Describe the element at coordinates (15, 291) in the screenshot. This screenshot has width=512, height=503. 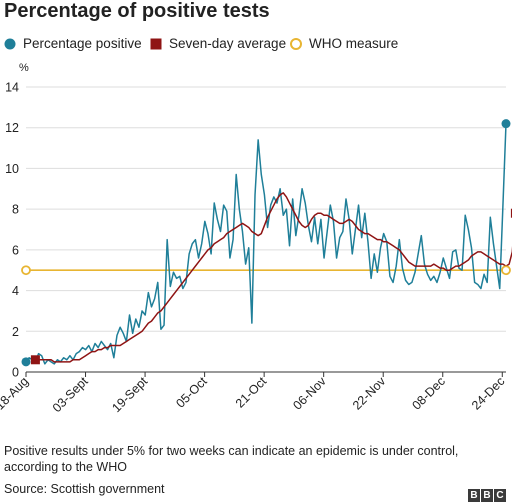
I see `y-tick-label: 4` at that location.